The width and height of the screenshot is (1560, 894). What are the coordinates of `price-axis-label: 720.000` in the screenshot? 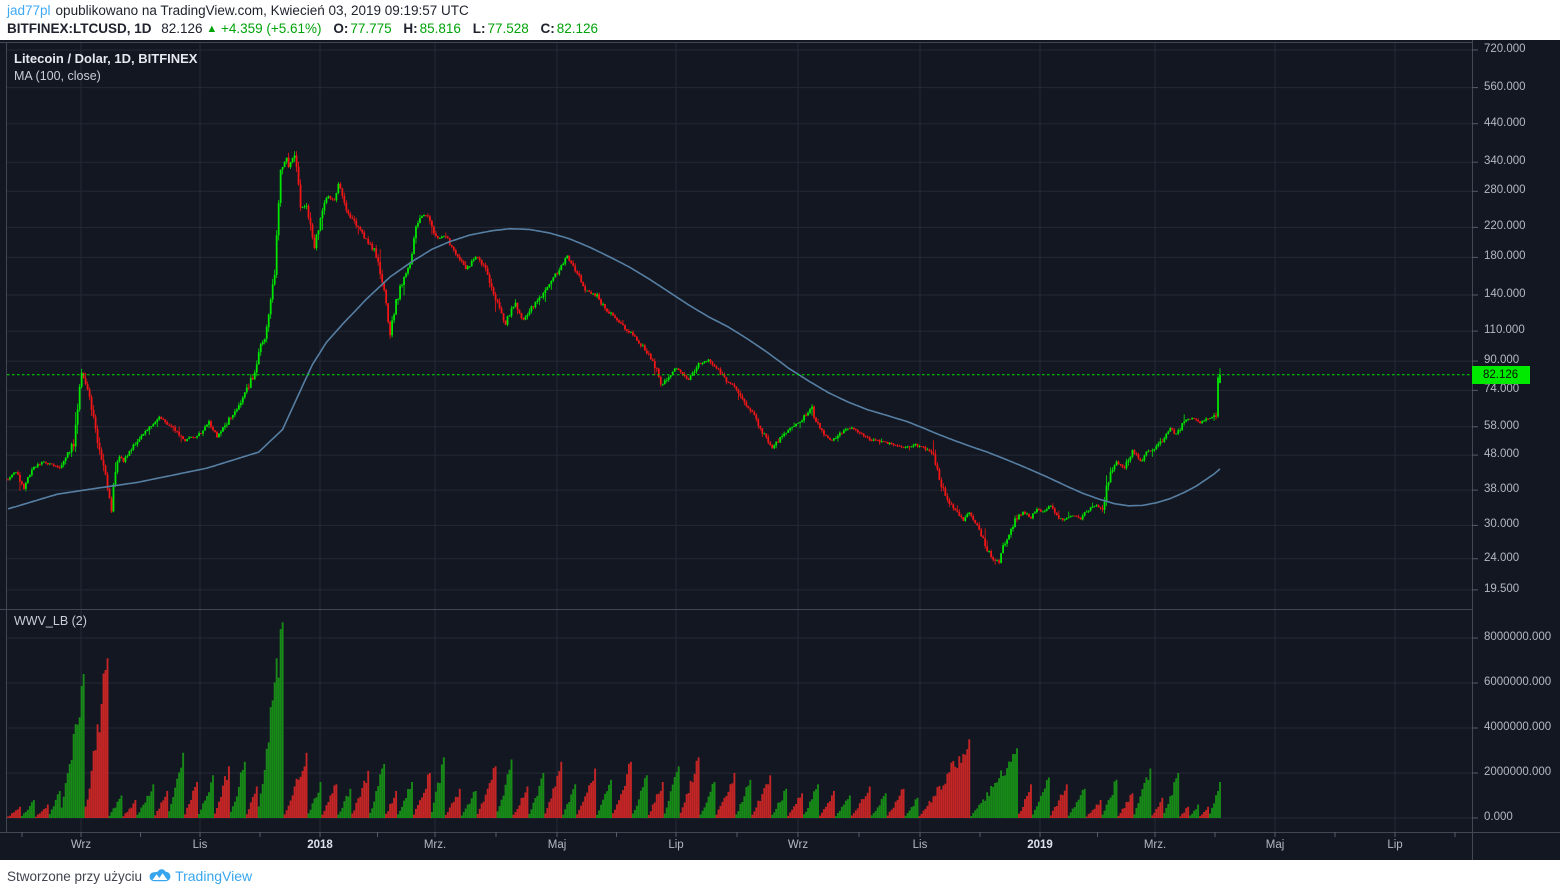 It's located at (1505, 49).